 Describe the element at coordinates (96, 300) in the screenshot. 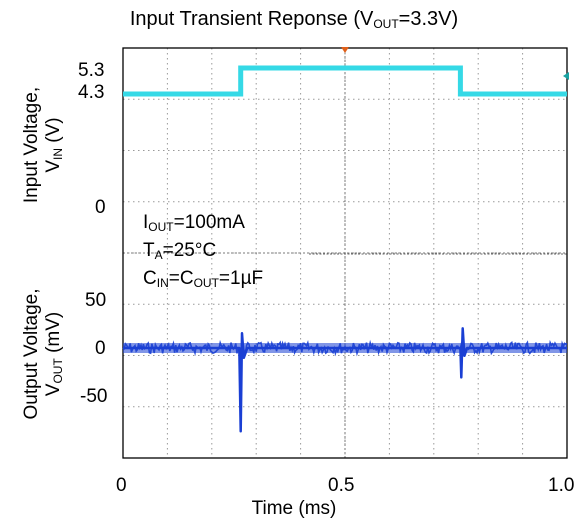

I see `y-tick-label: 50` at that location.